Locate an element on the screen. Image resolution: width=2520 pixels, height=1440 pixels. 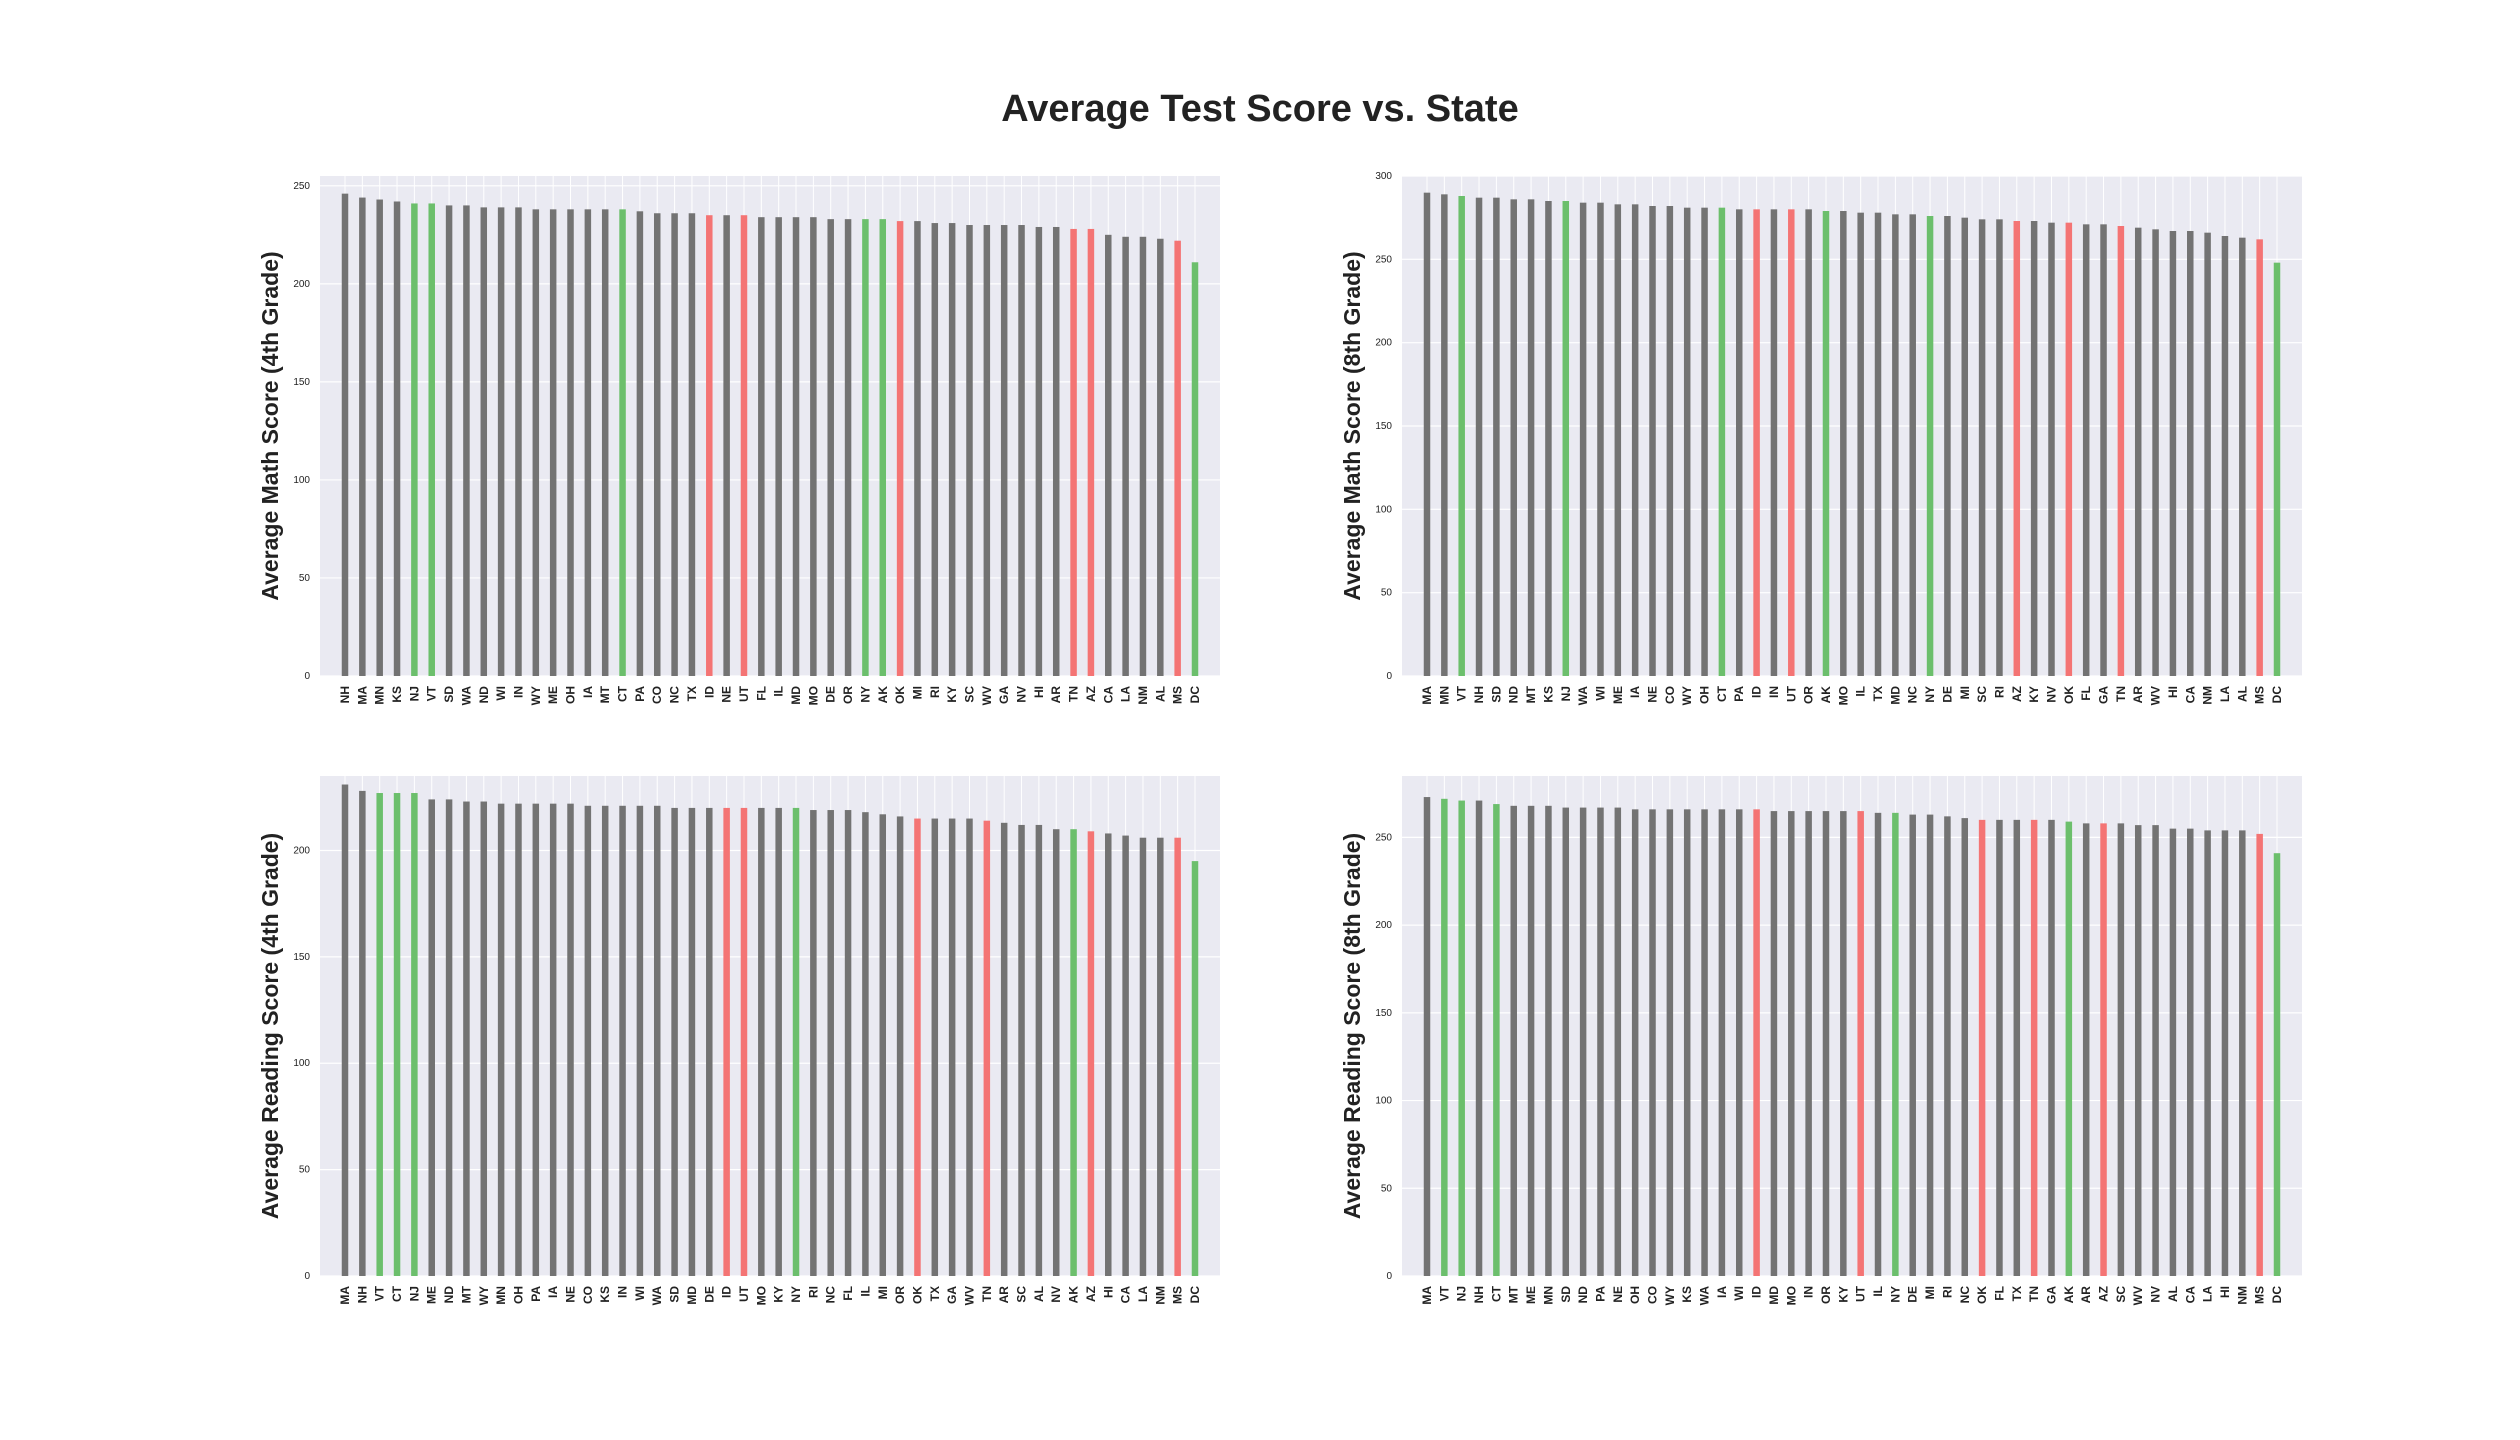
figure-title: Average Test Score vs. State is located at coordinates (1260, 109).